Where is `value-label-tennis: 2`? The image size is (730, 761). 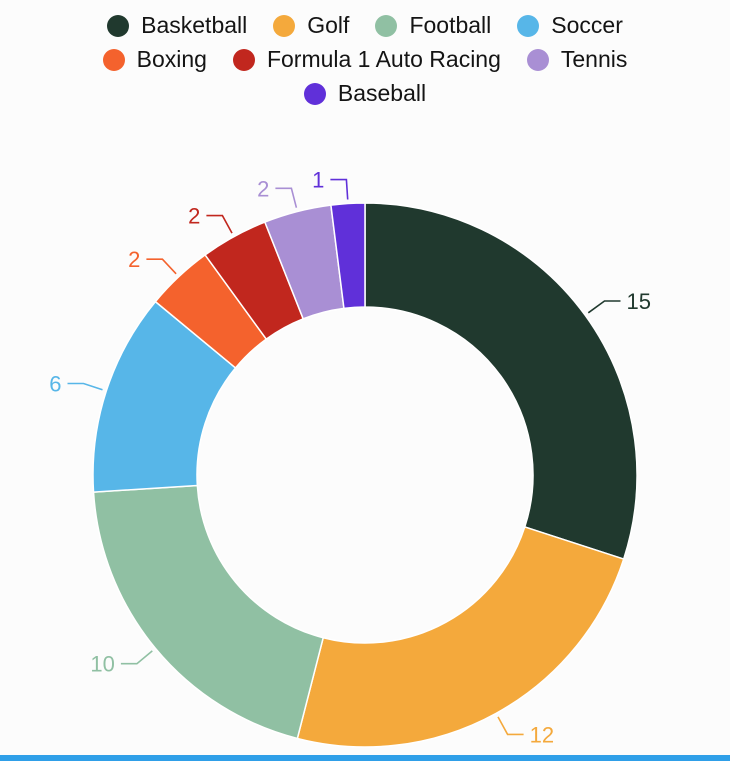
value-label-tennis: 2 is located at coordinates (263, 188).